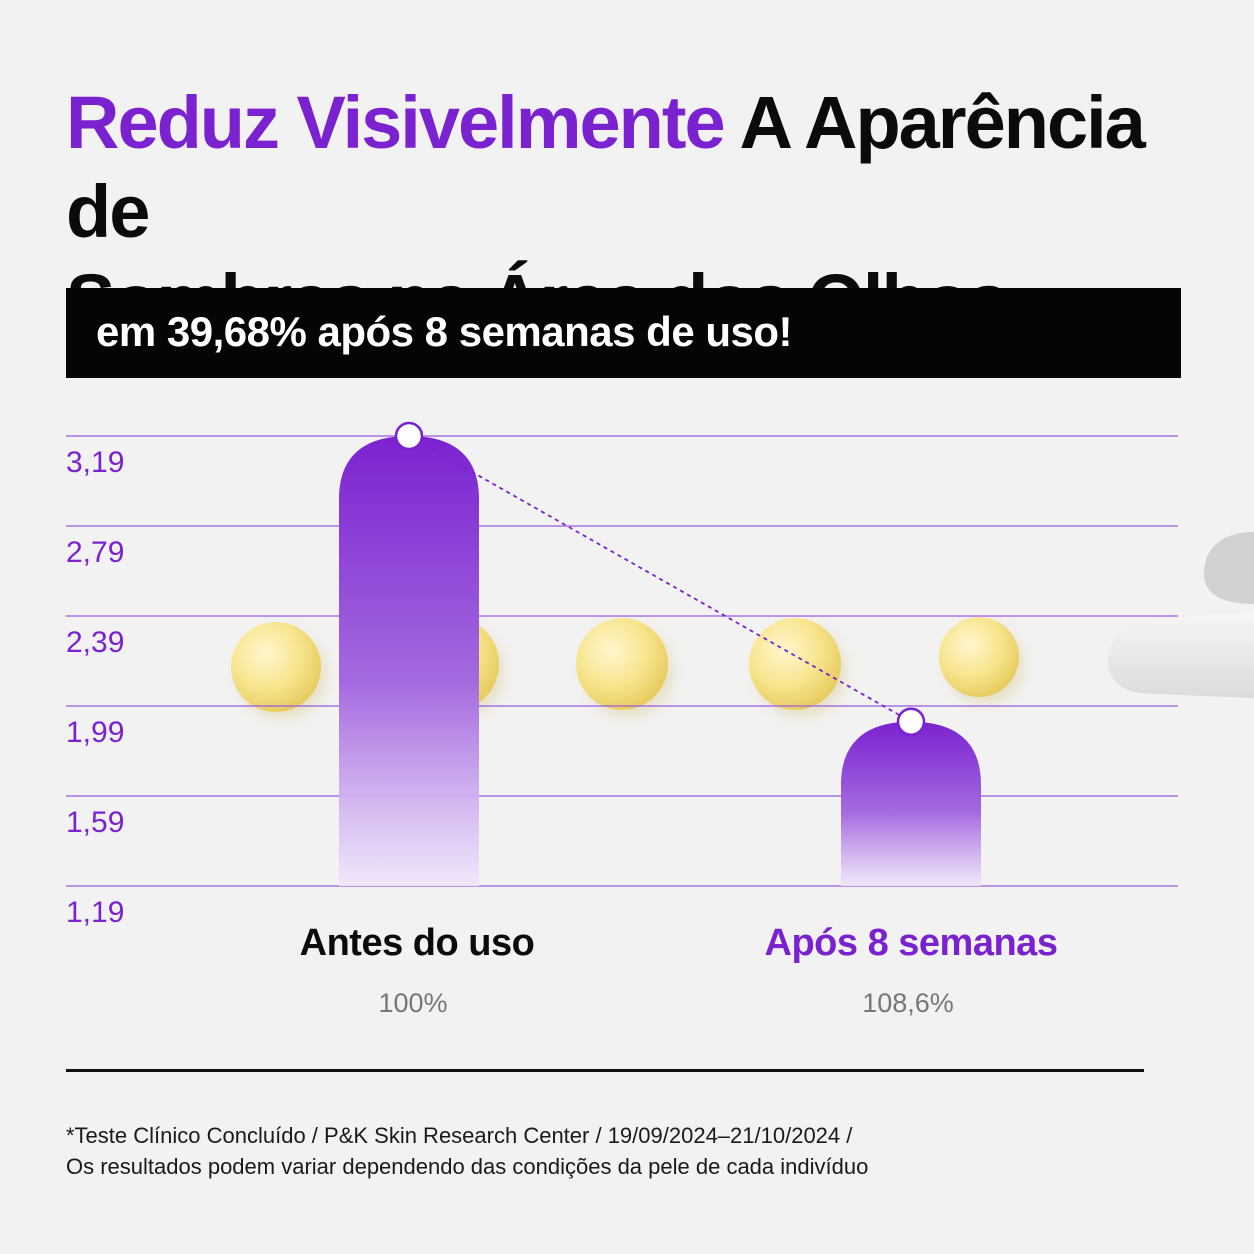 The width and height of the screenshot is (1254, 1254). What do you see at coordinates (444, 331) in the screenshot?
I see `banner-text: em 39,68% após 8 semanas de uso!` at bounding box center [444, 331].